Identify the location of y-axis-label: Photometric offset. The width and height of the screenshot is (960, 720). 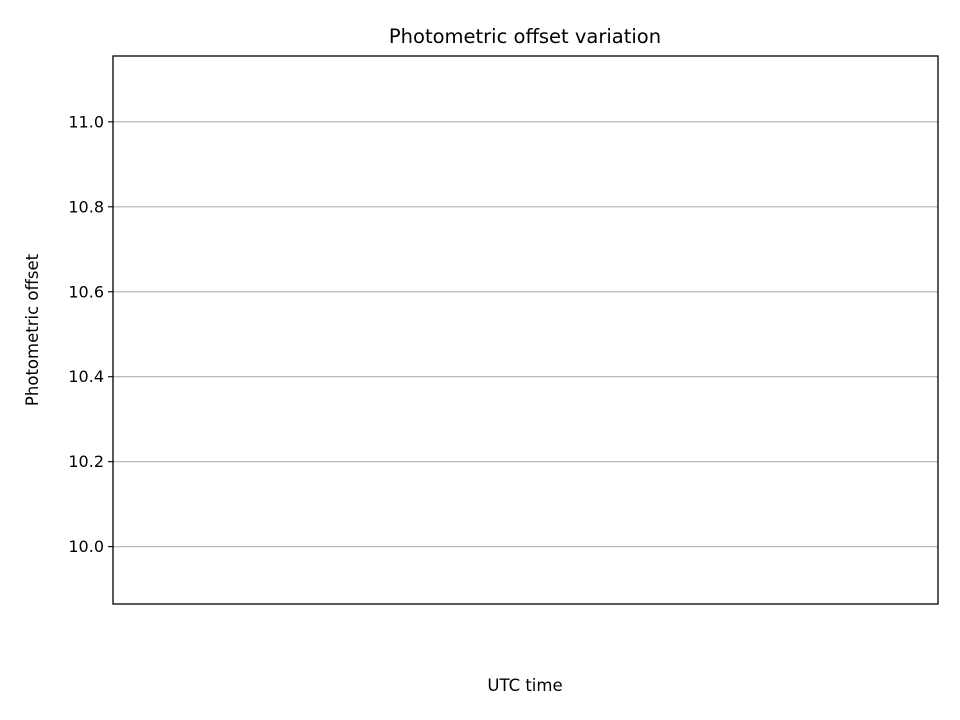
(32, 329).